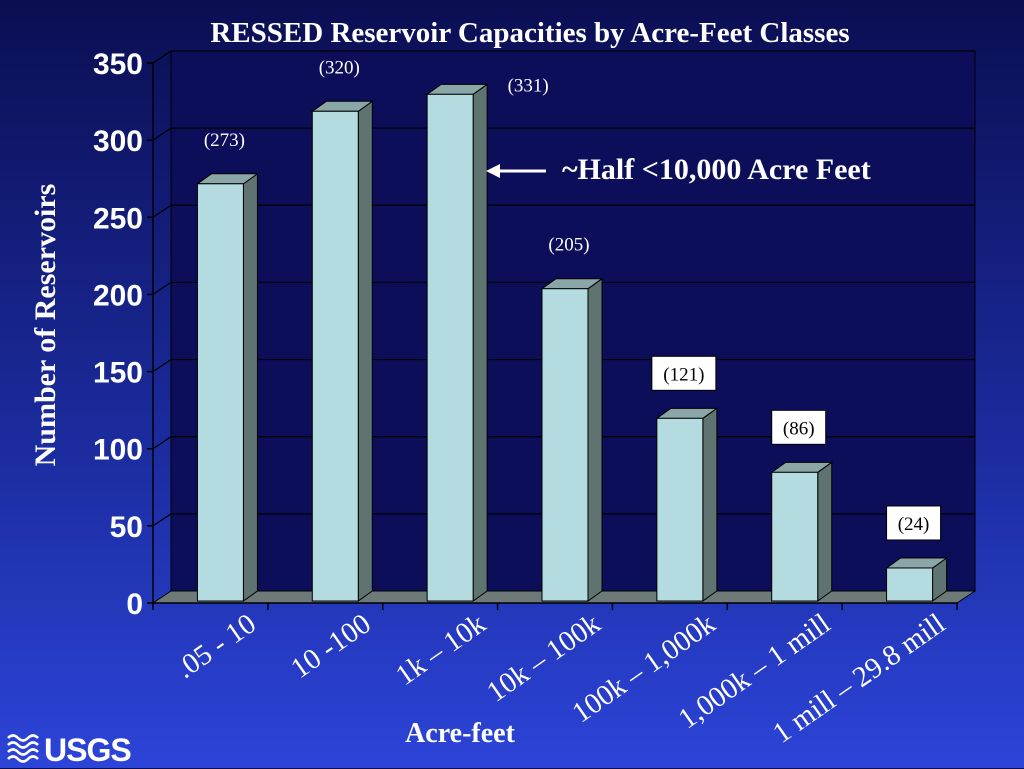  What do you see at coordinates (87, 748) in the screenshot?
I see `svg-text: USGS` at bounding box center [87, 748].